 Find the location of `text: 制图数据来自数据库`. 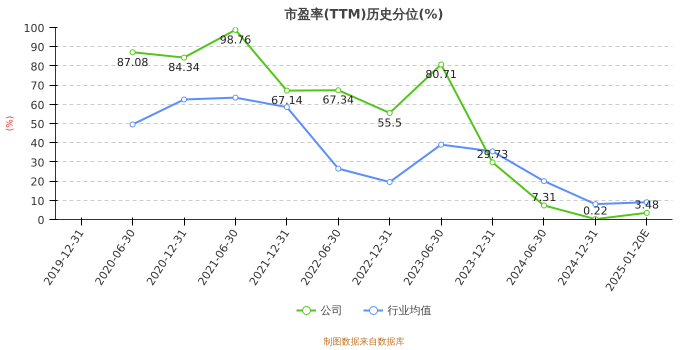

text: 制图数据来自数据库 is located at coordinates (364, 342).